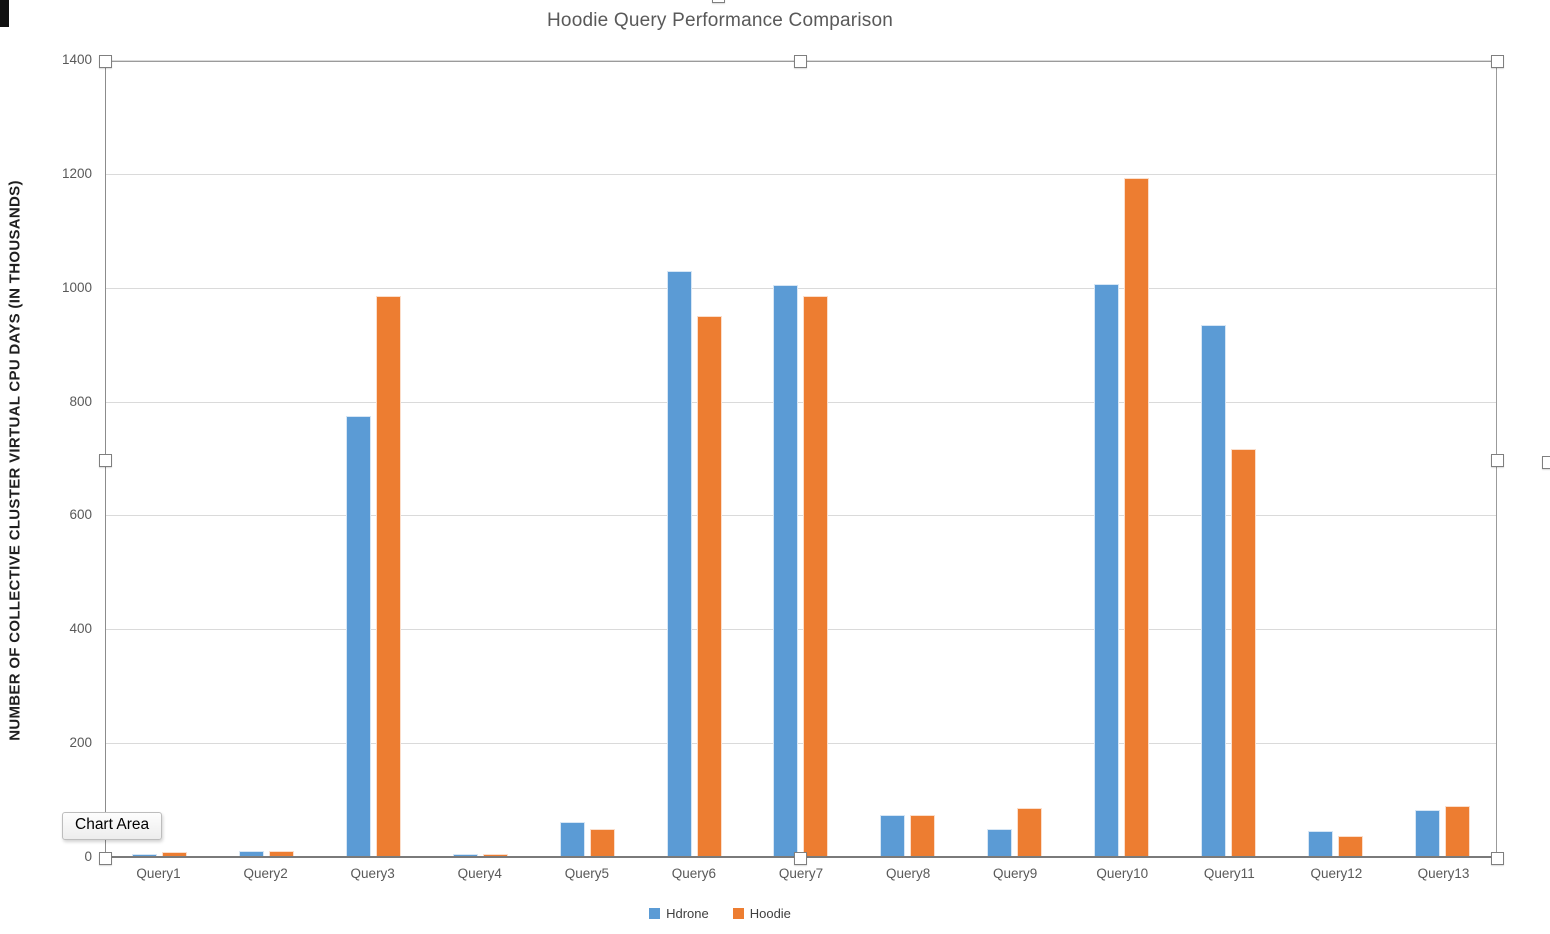 The height and width of the screenshot is (934, 1550). What do you see at coordinates (358, 636) in the screenshot?
I see `bar-hdrone-query3` at bounding box center [358, 636].